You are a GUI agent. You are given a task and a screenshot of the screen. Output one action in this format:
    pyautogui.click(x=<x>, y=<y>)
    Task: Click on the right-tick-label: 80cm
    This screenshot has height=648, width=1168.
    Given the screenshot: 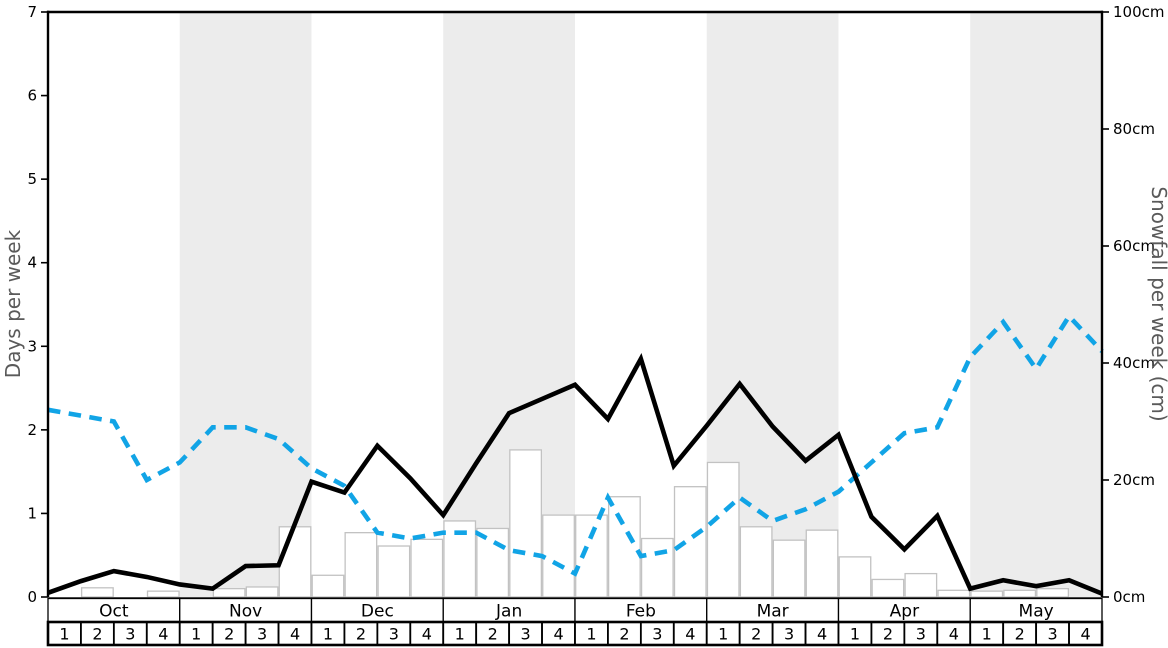 What is the action you would take?
    pyautogui.click(x=1134, y=129)
    